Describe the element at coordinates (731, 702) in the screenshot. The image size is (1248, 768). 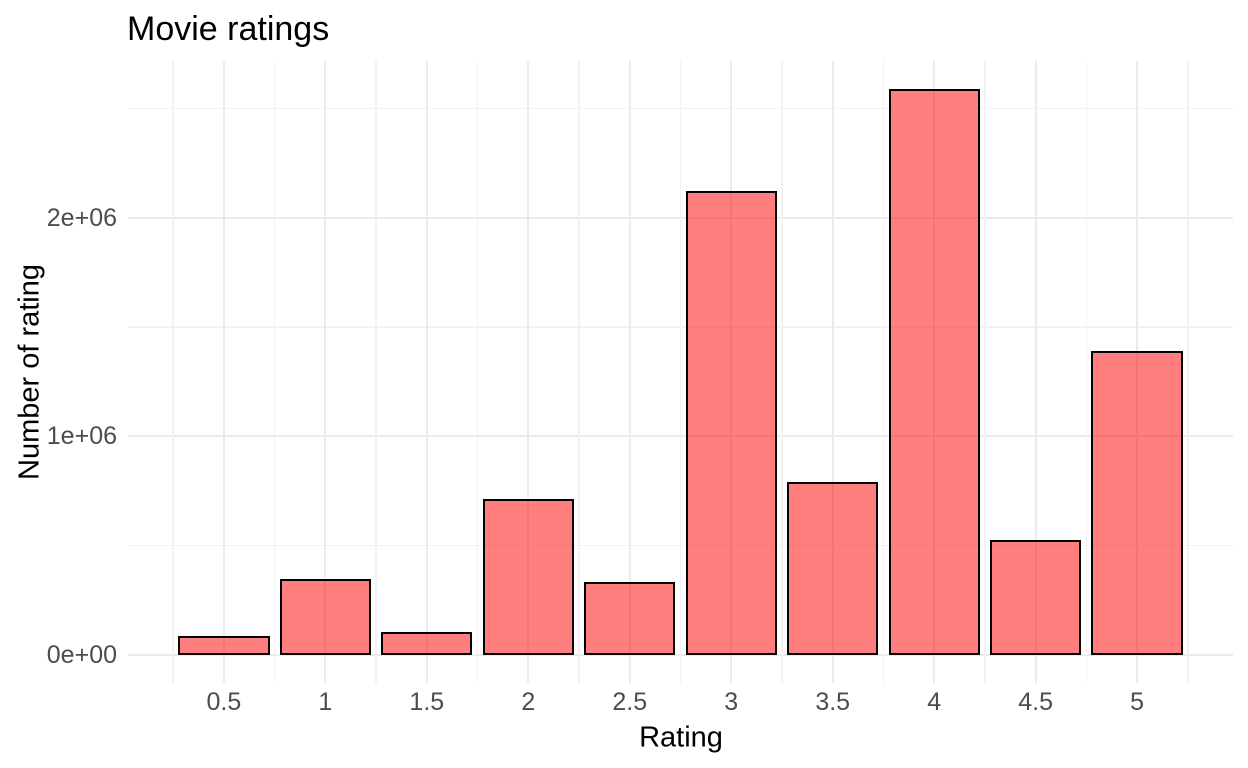
I see `x-tick-label: 3` at that location.